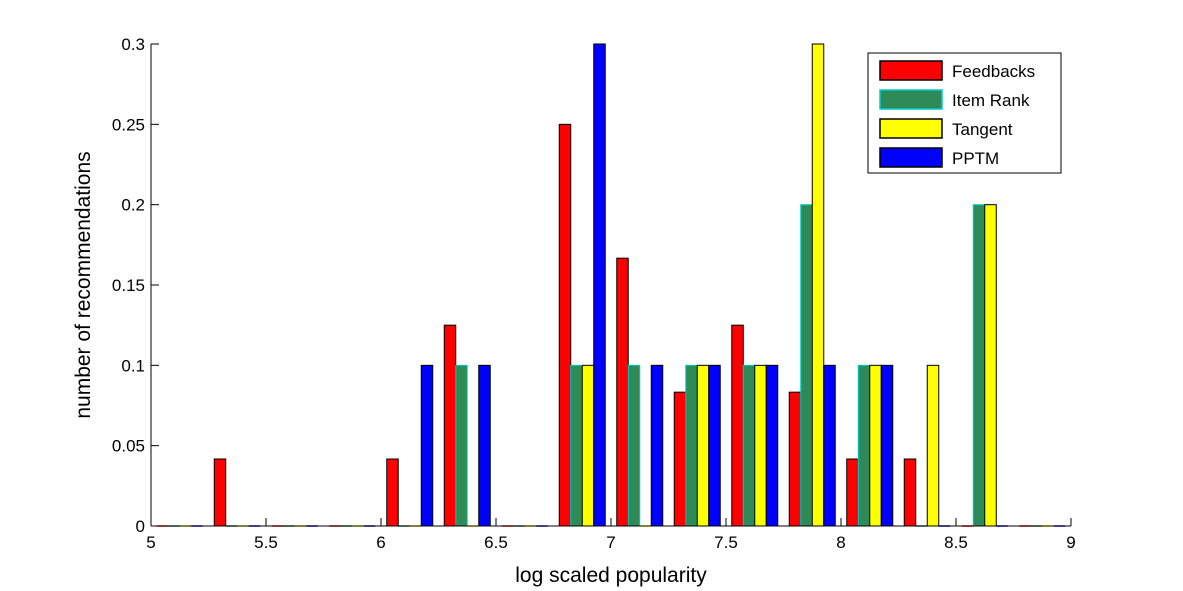 Image resolution: width=1183 pixels, height=591 pixels. What do you see at coordinates (911, 128) in the screenshot?
I see `legend-swatch-tangent` at bounding box center [911, 128].